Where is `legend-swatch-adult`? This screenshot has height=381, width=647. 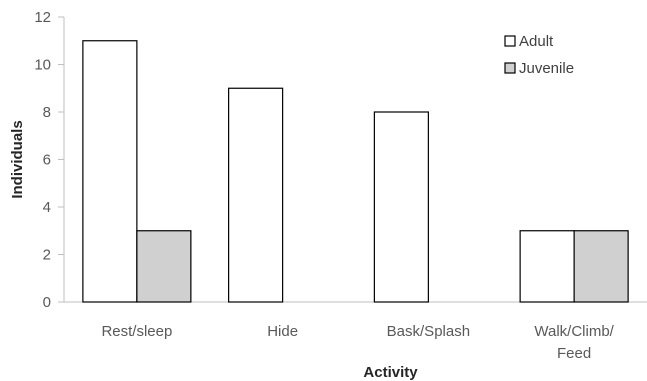
legend-swatch-adult is located at coordinates (510, 41).